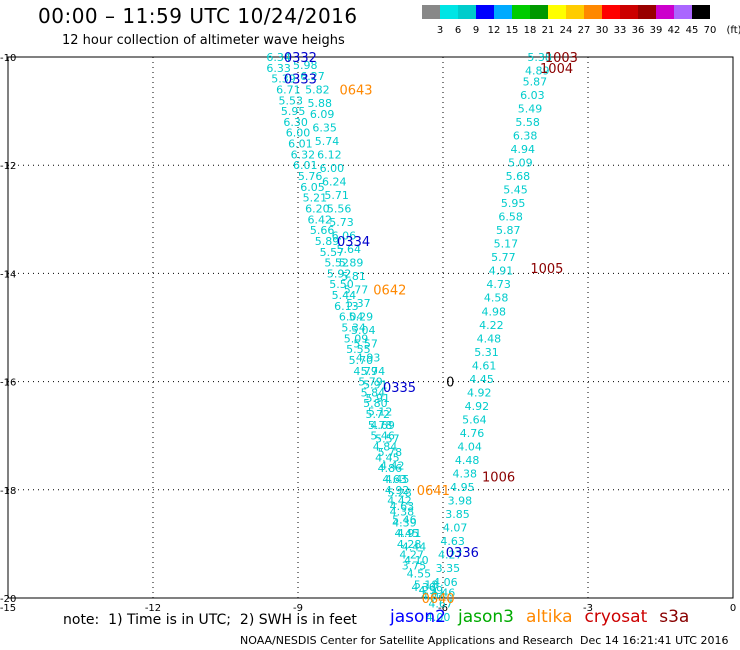 The height and width of the screenshot is (650, 740). What do you see at coordinates (494, 311) in the screenshot?
I see `swh-value-label: 4.98` at bounding box center [494, 311].